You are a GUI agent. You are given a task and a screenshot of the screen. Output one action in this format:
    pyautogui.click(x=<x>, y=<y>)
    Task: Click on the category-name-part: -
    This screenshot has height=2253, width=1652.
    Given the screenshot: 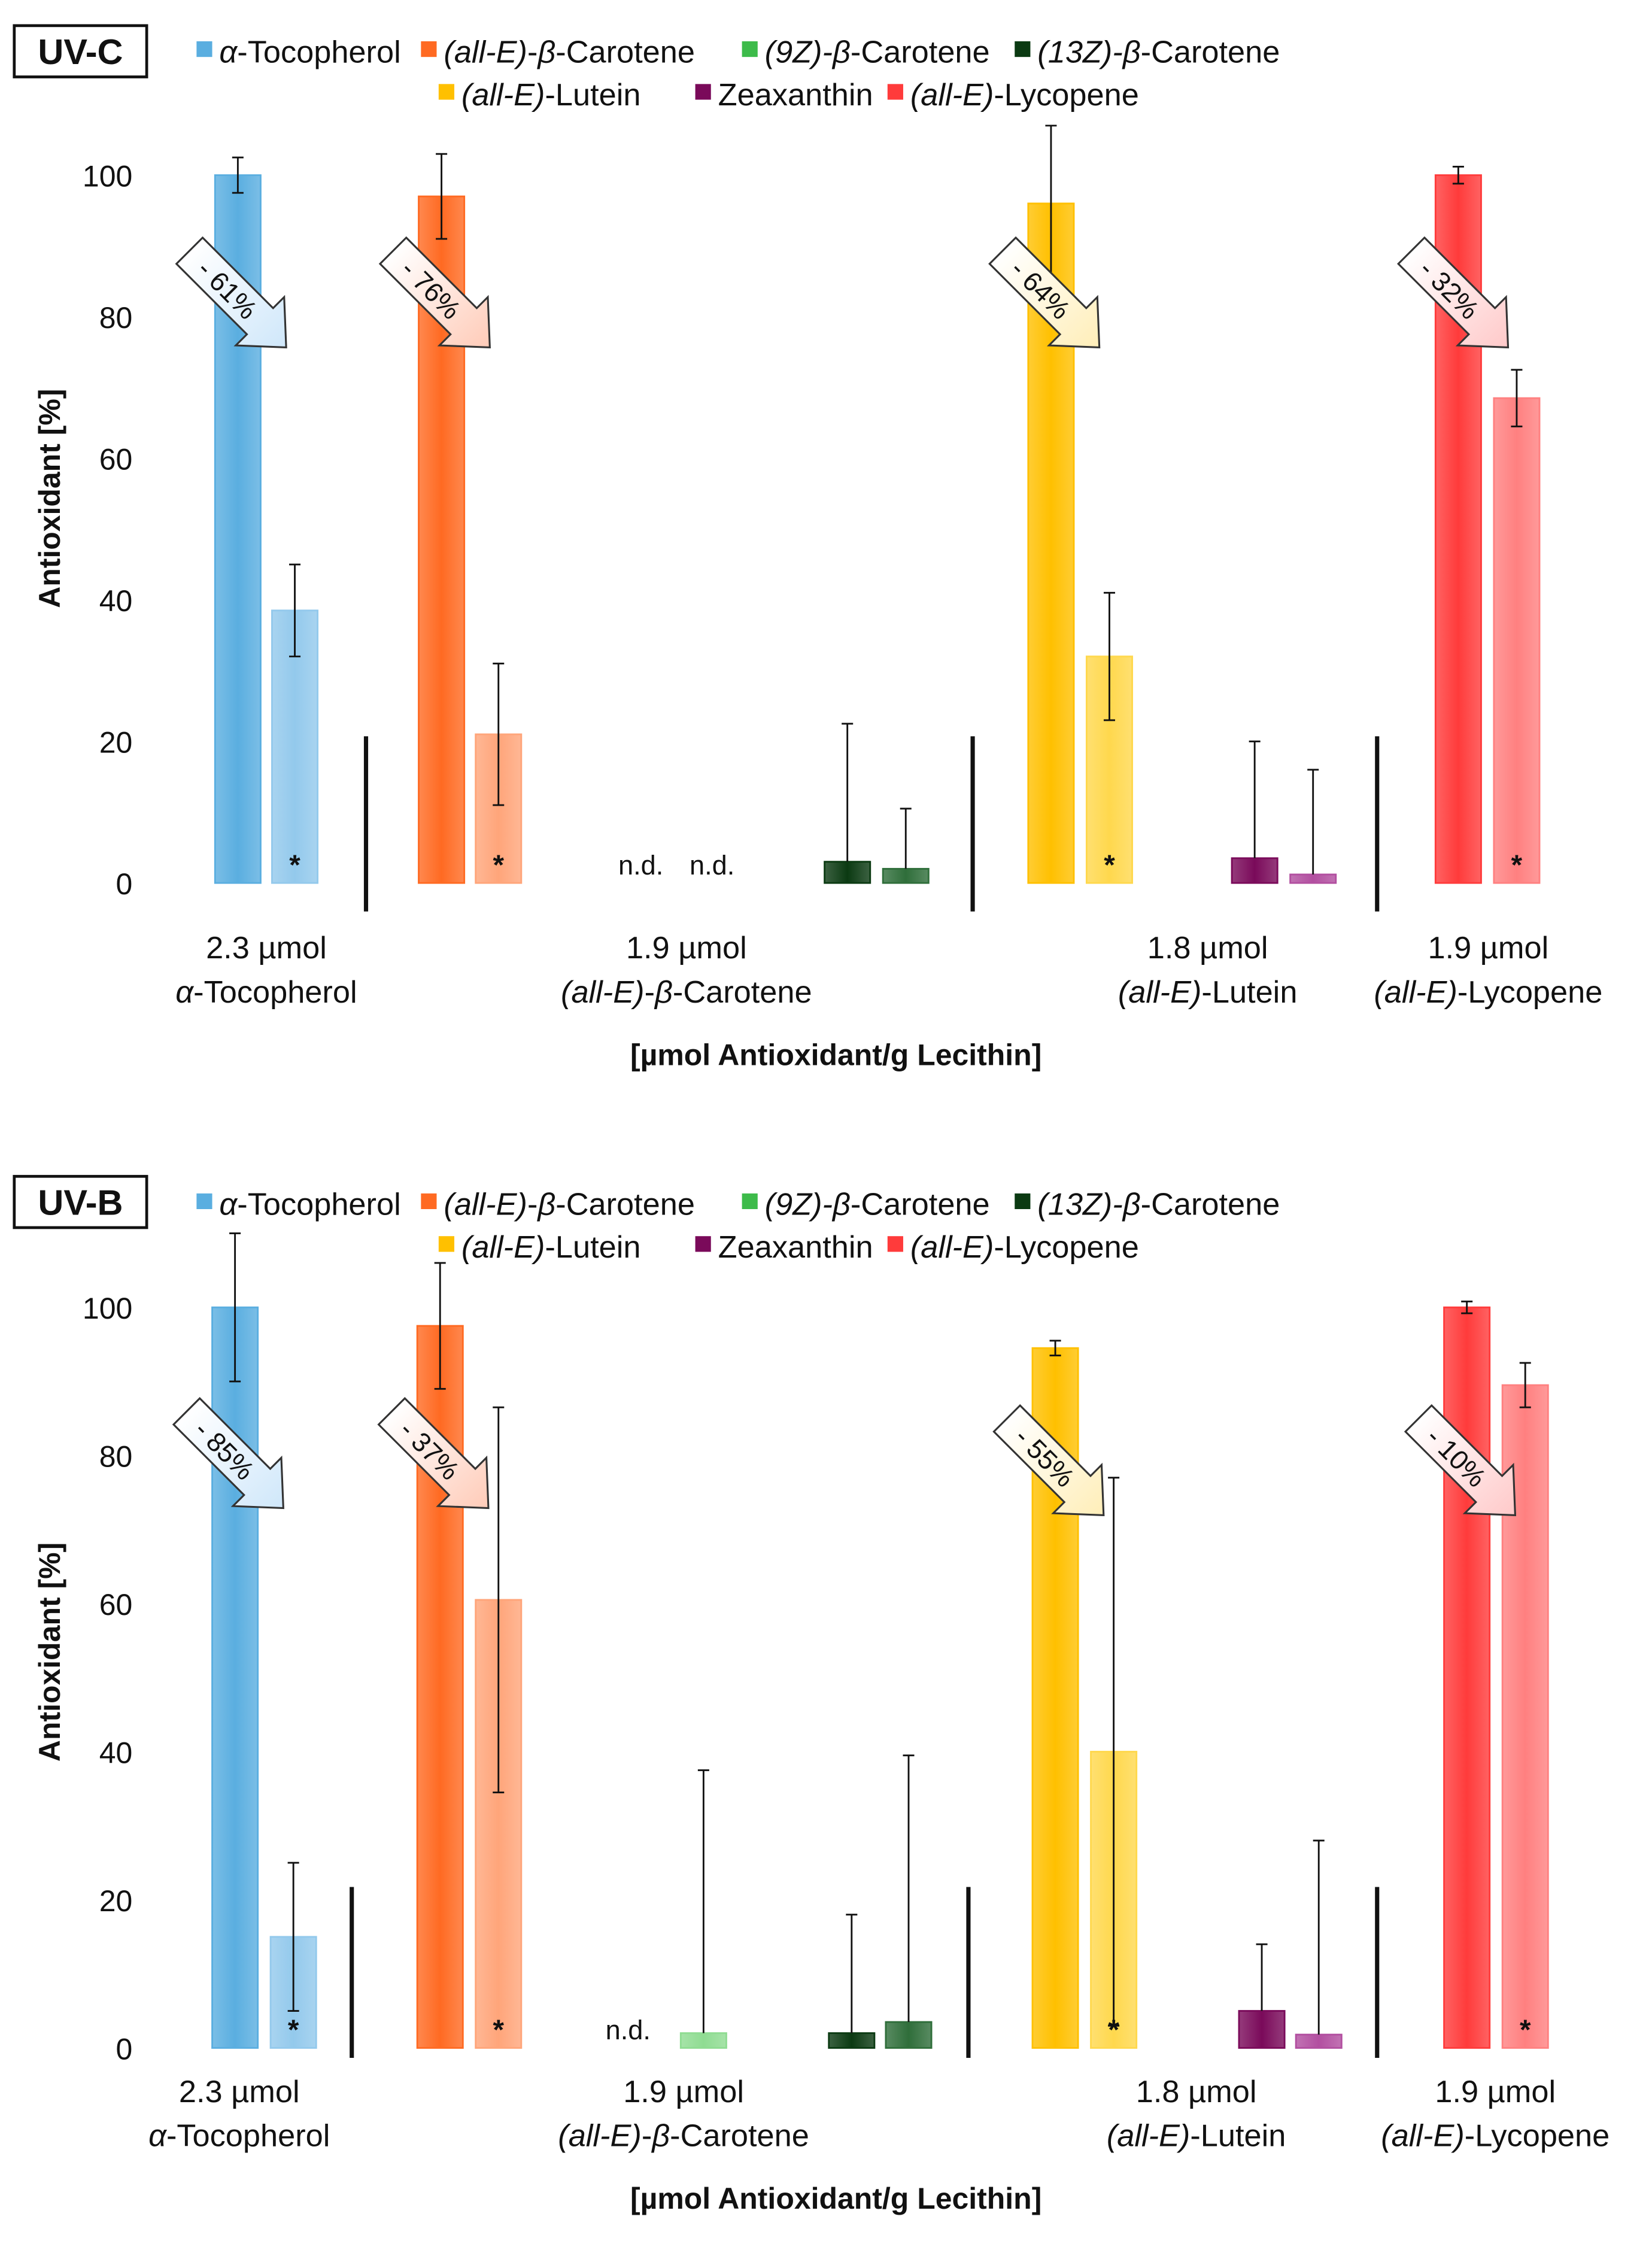 What is the action you would take?
    pyautogui.click(x=650, y=992)
    